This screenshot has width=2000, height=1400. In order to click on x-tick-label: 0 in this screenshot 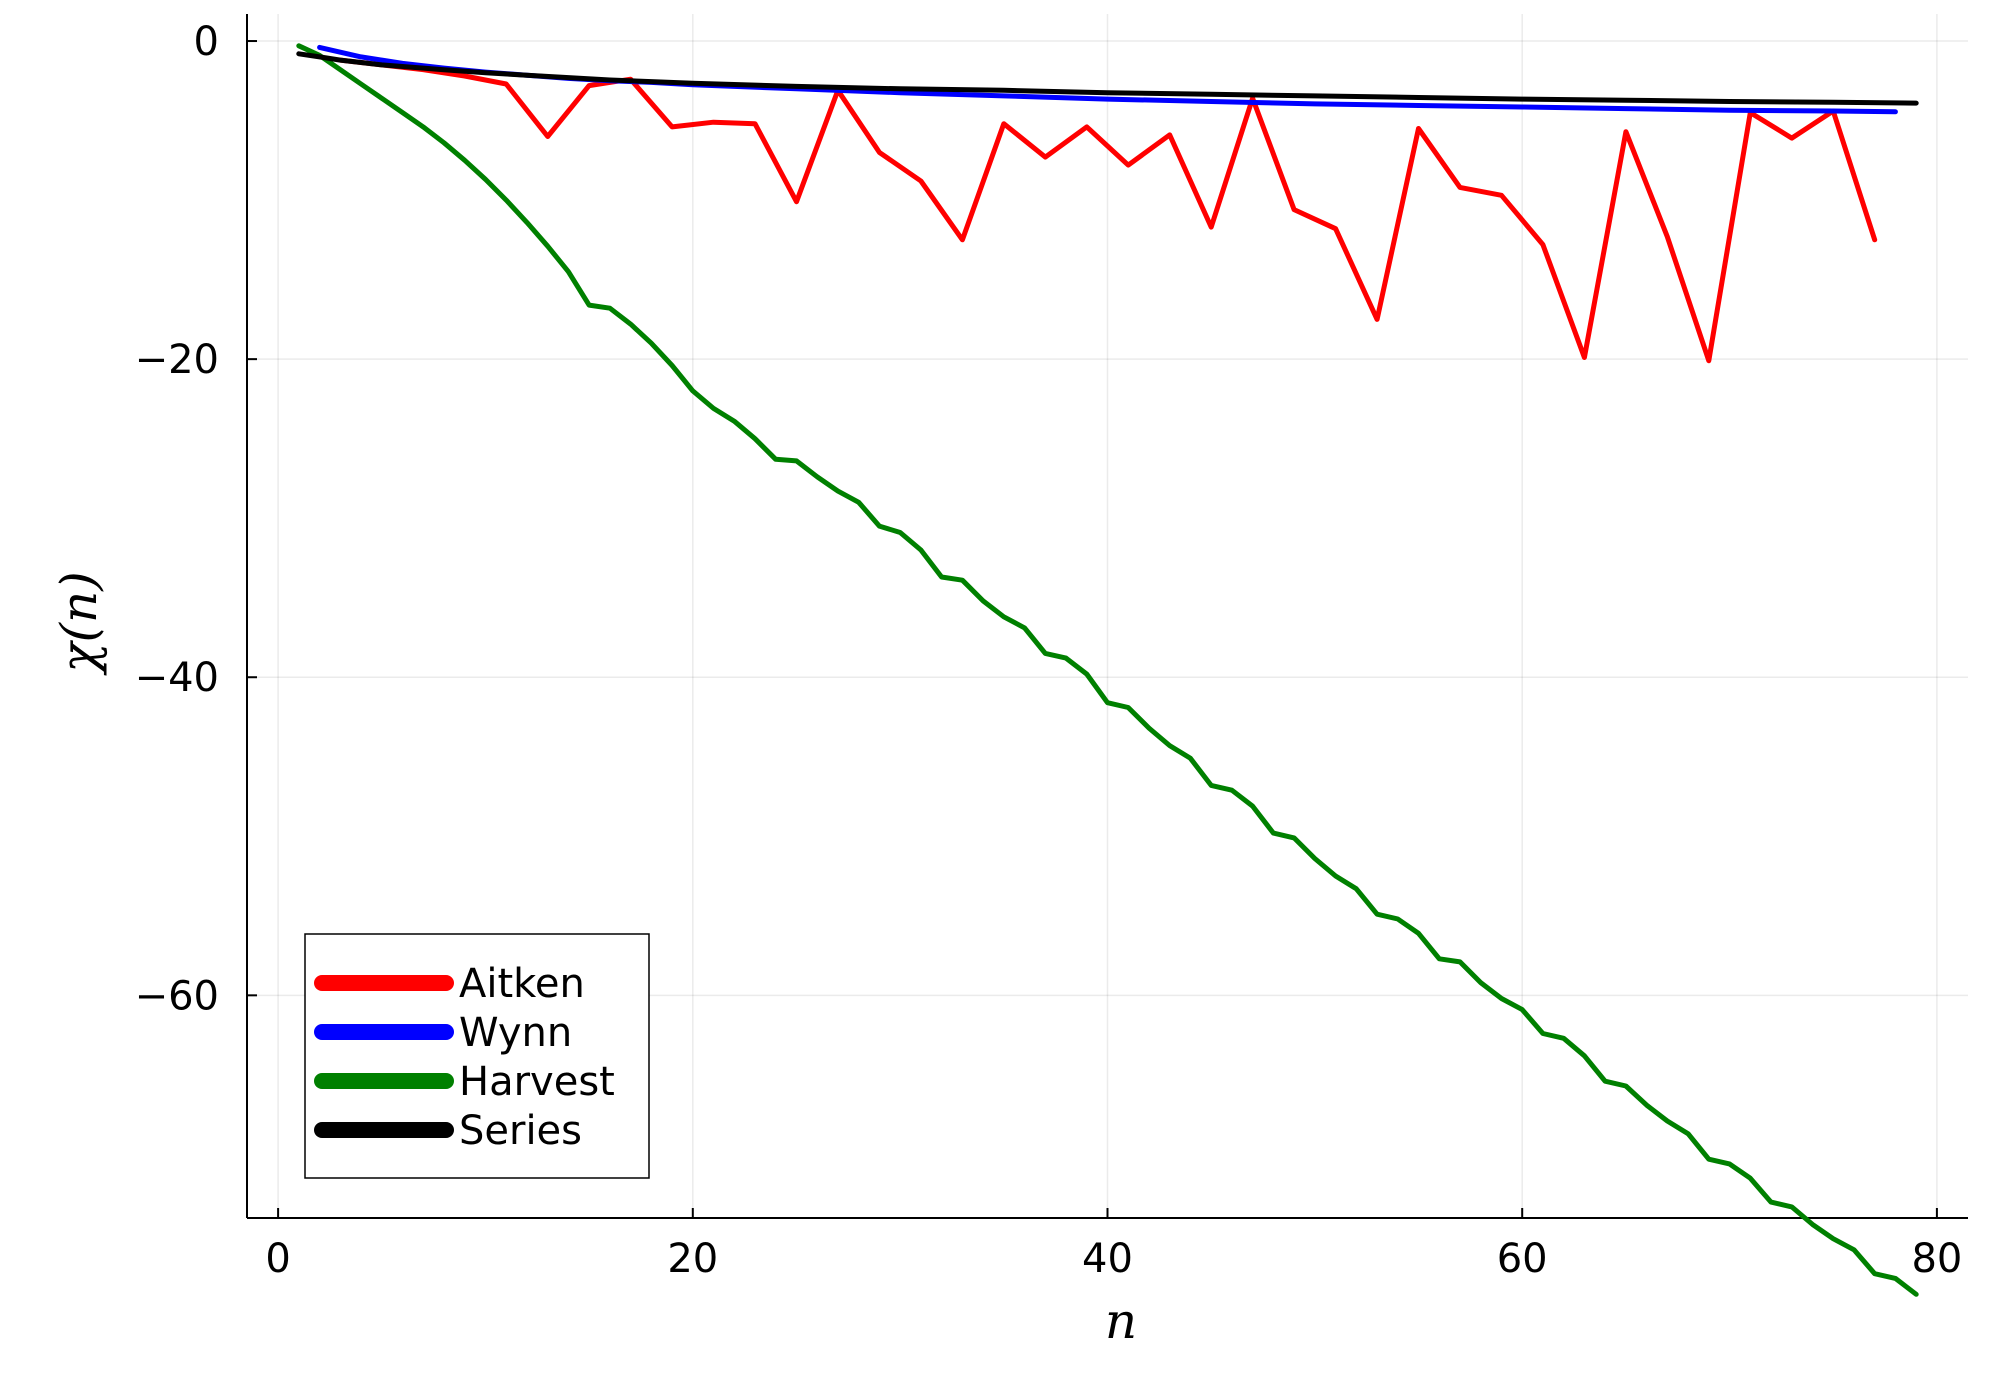, I will do `click(277, 1259)`.